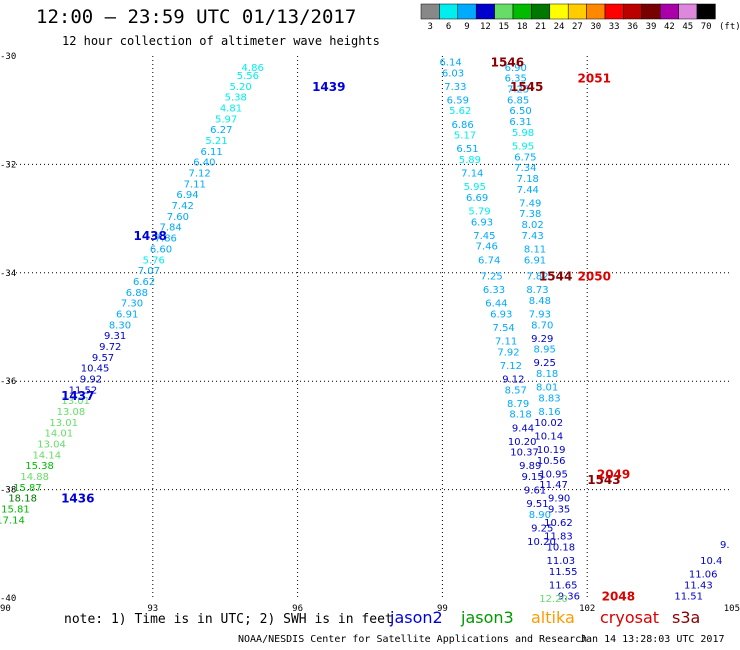 This screenshot has width=740, height=650. Describe the element at coordinates (465, 136) in the screenshot. I see `wave-height-value: 5.17` at that location.